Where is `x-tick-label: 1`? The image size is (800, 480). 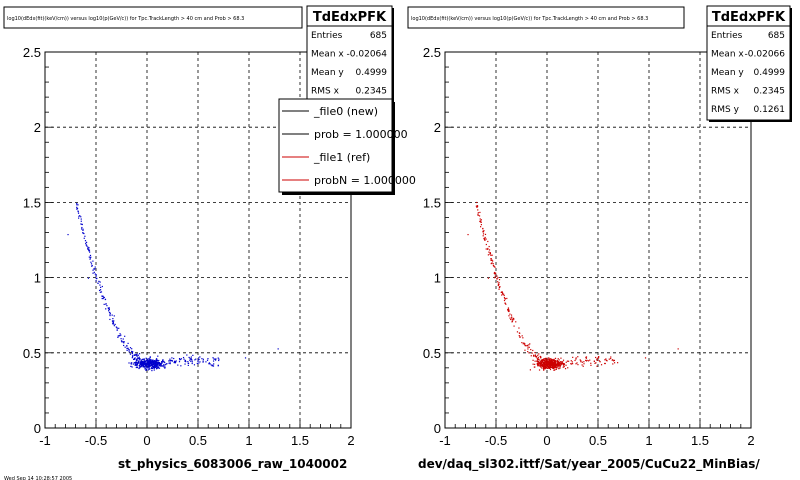 x-tick-label: 1 is located at coordinates (648, 440).